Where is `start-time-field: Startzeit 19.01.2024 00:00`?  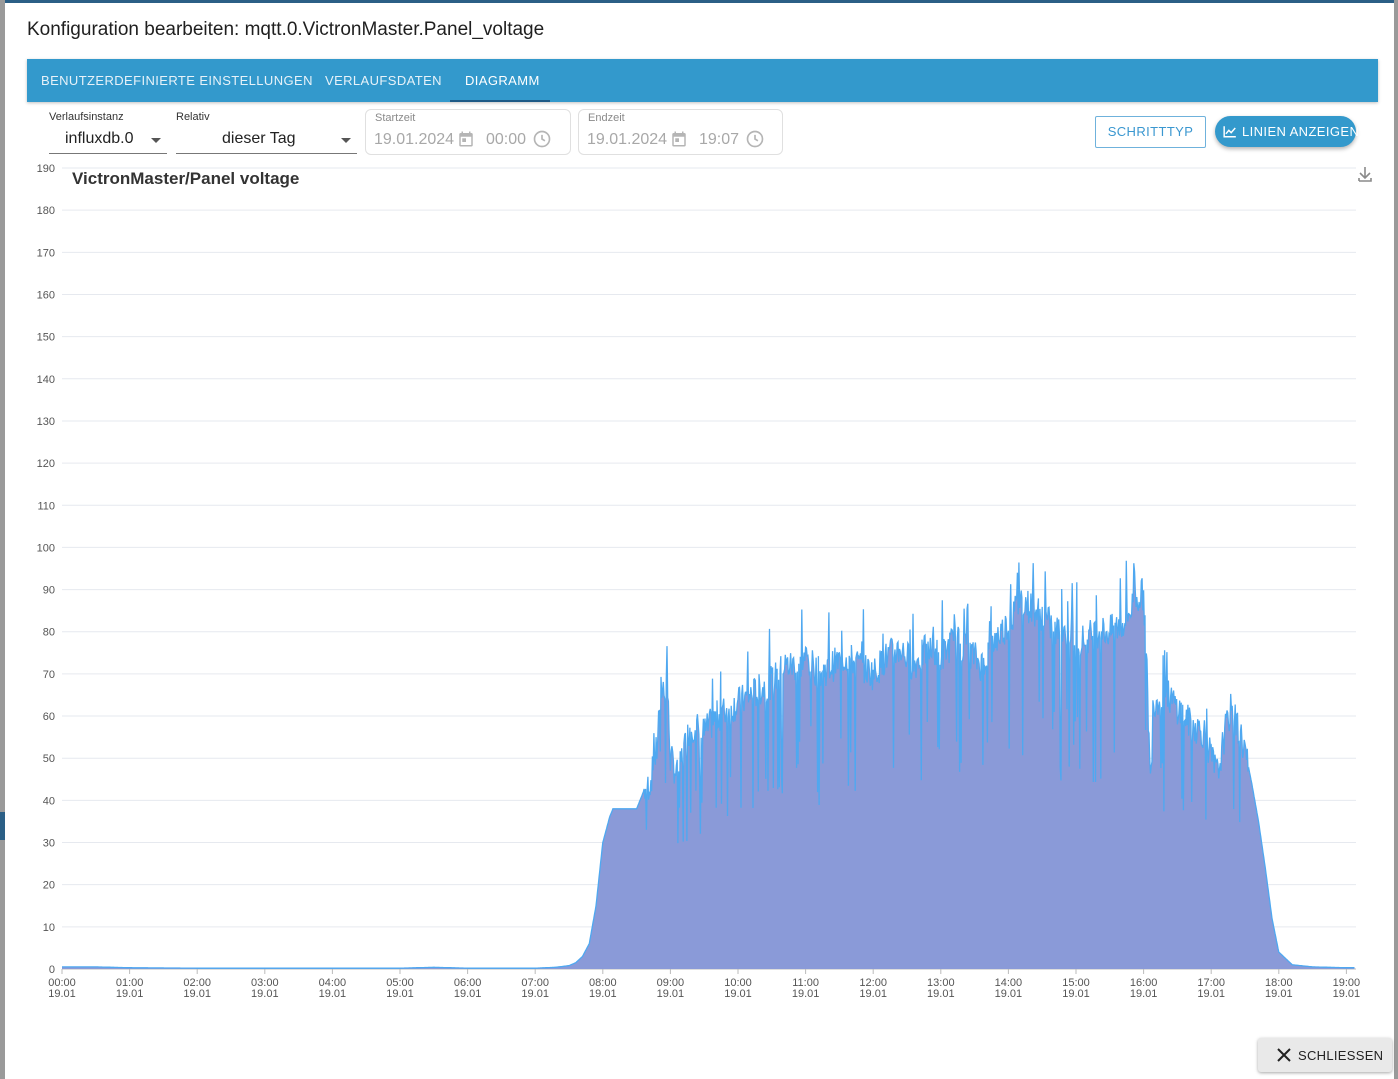 start-time-field: Startzeit 19.01.2024 00:00 is located at coordinates (468, 132).